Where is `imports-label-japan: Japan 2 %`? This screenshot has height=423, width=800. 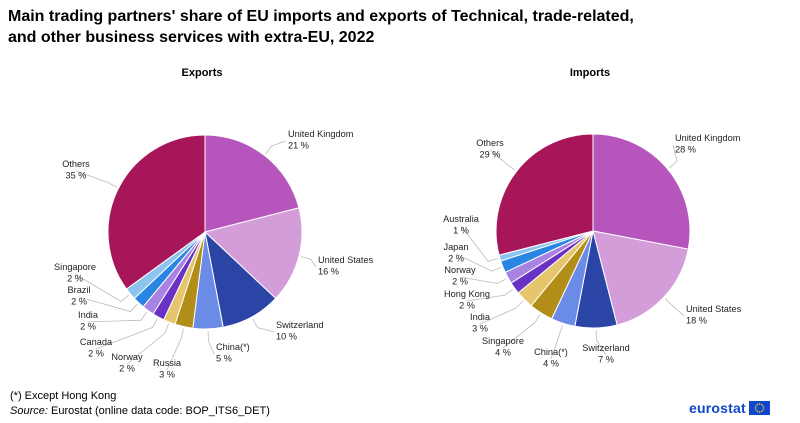
imports-label-japan: Japan 2 % is located at coordinates (455, 253).